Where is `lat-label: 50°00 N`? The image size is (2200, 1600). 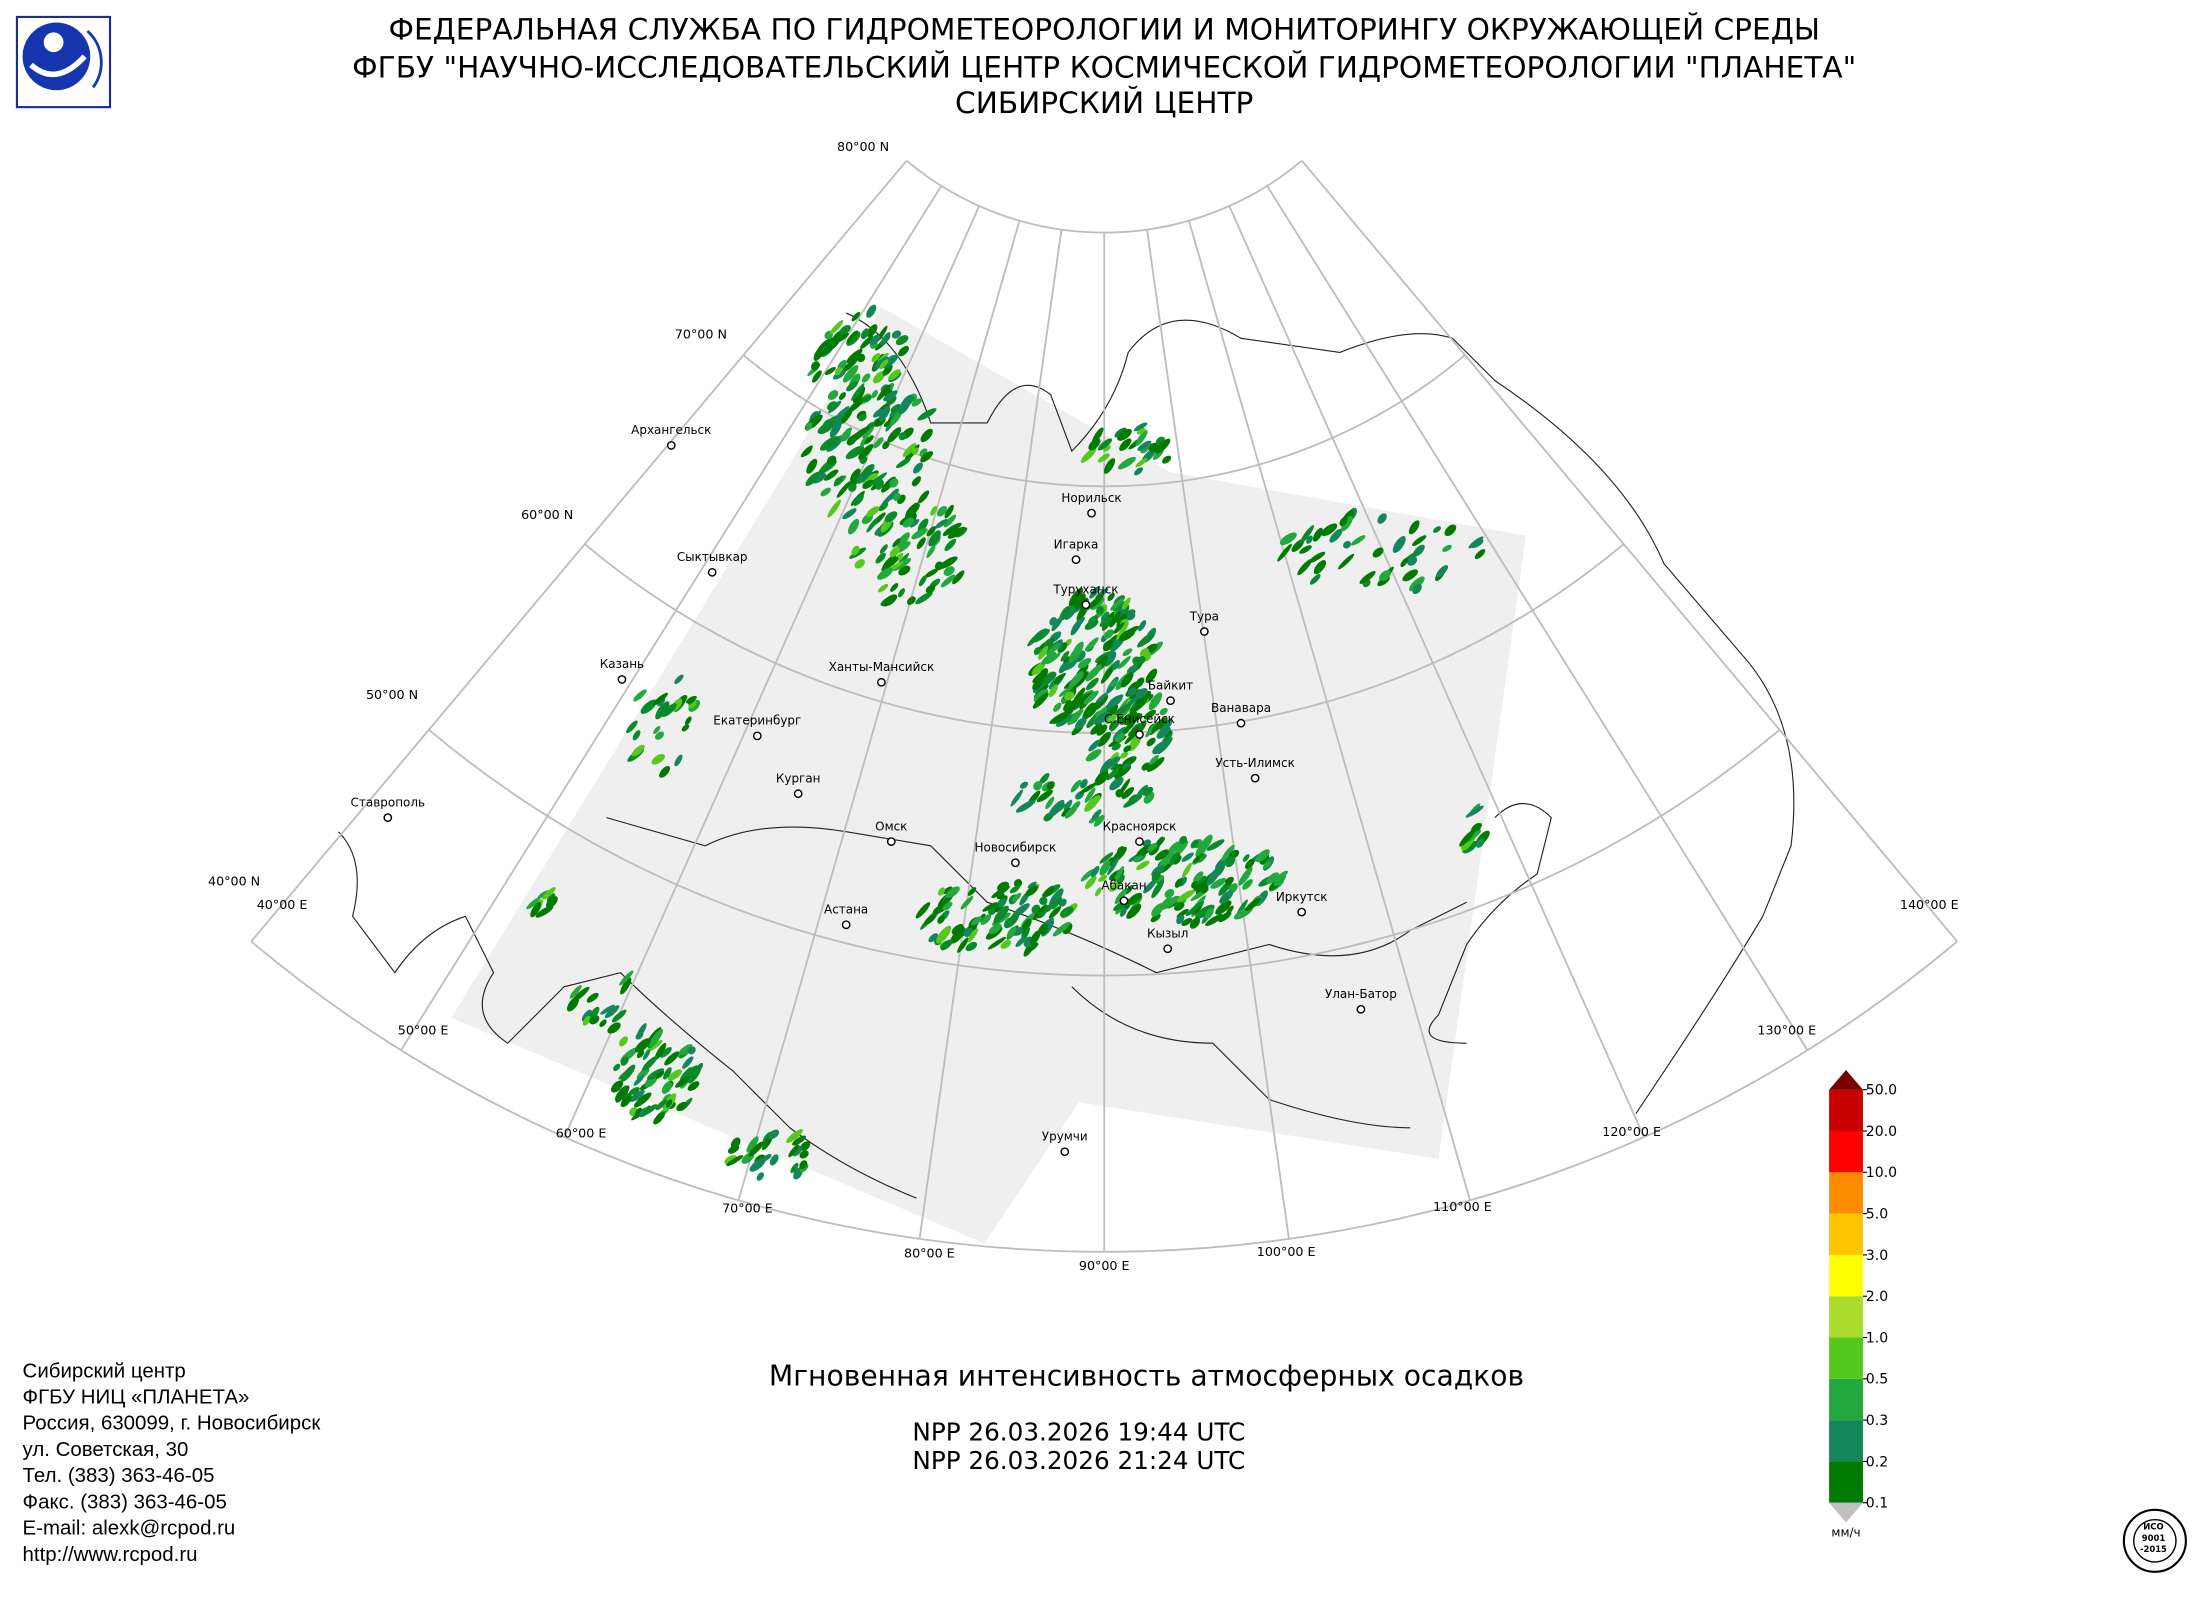
lat-label: 50°00 N is located at coordinates (392, 694).